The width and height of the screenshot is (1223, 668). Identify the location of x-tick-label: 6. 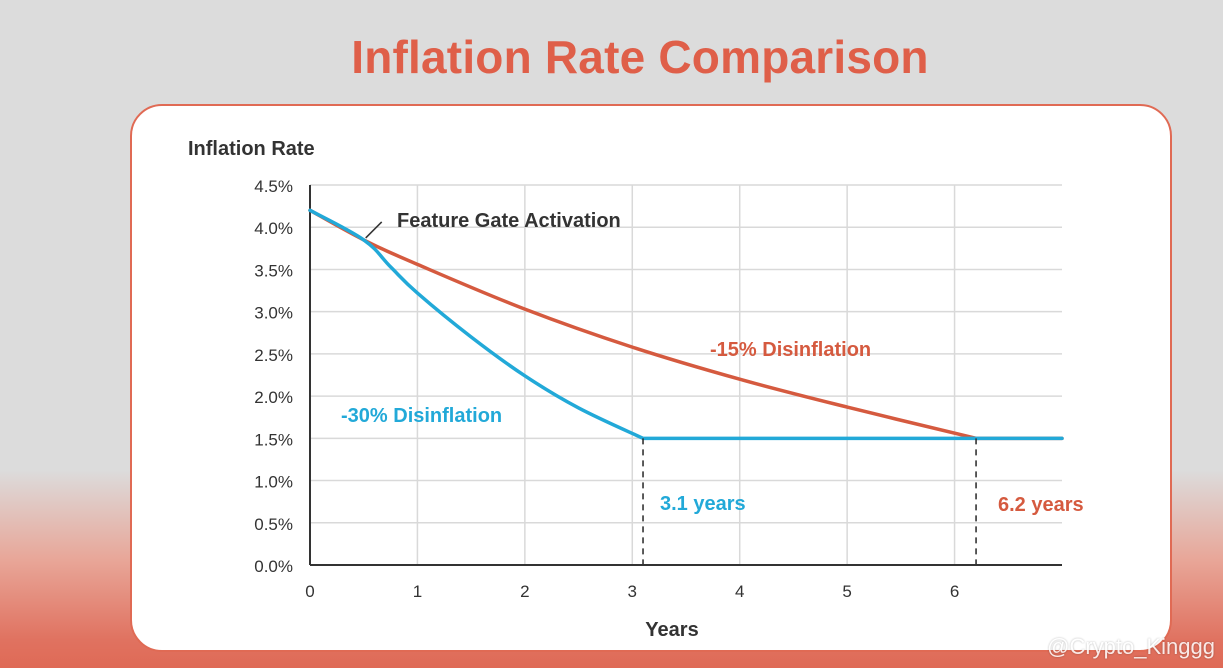
(954, 591).